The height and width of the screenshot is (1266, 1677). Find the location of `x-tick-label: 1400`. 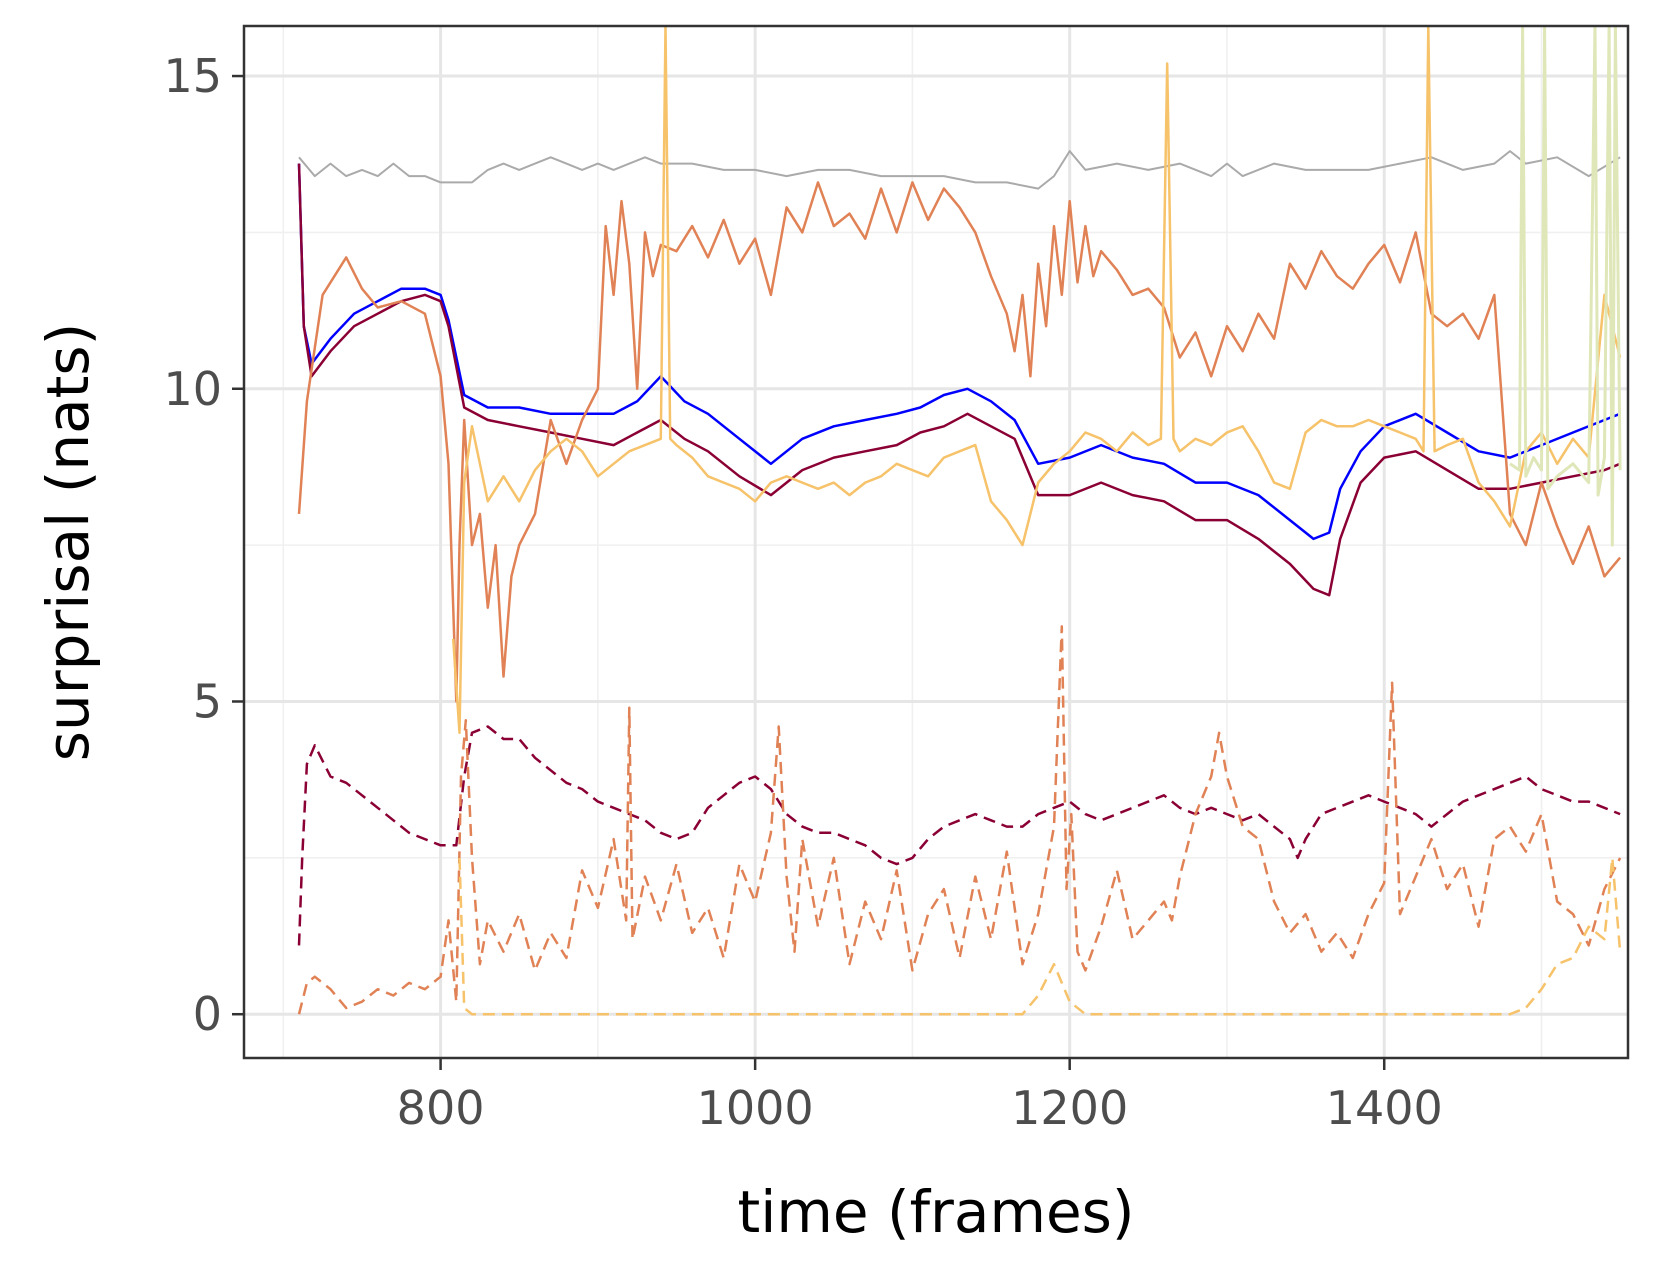

x-tick-label: 1400 is located at coordinates (1384, 1108).